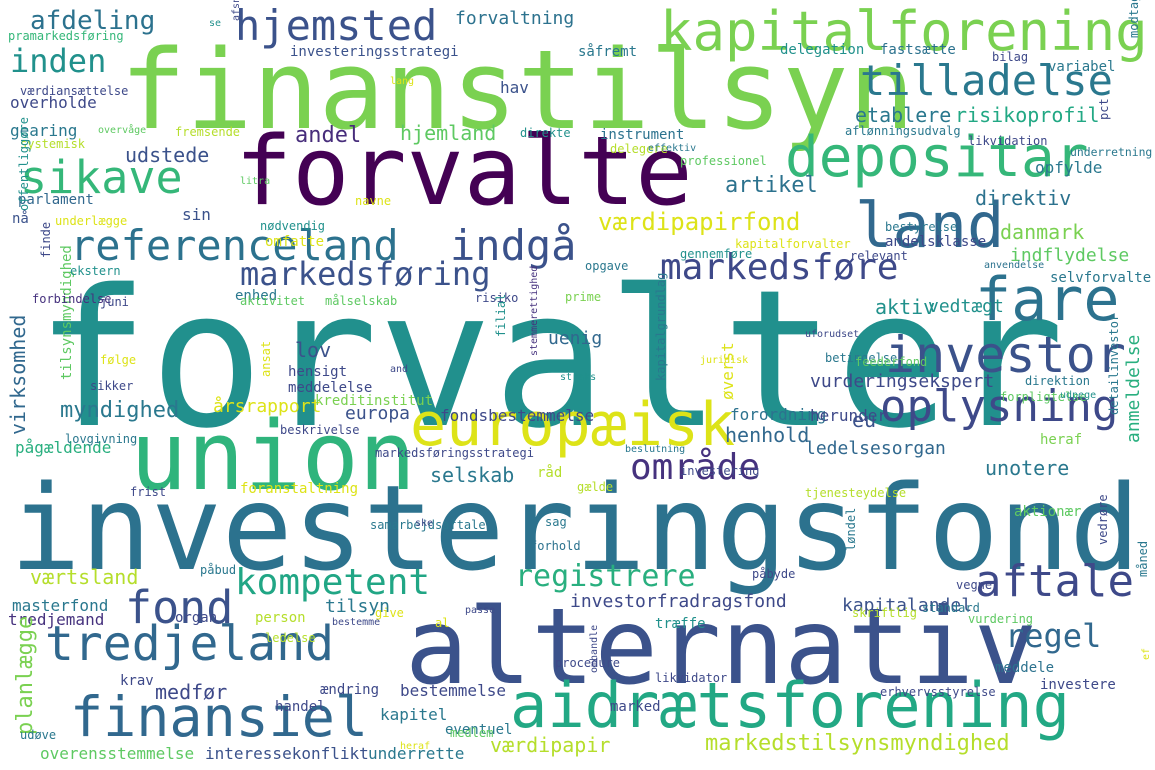 The image size is (1155, 770). Describe the element at coordinates (1104, 109) in the screenshot. I see `word-pct: pct` at that location.